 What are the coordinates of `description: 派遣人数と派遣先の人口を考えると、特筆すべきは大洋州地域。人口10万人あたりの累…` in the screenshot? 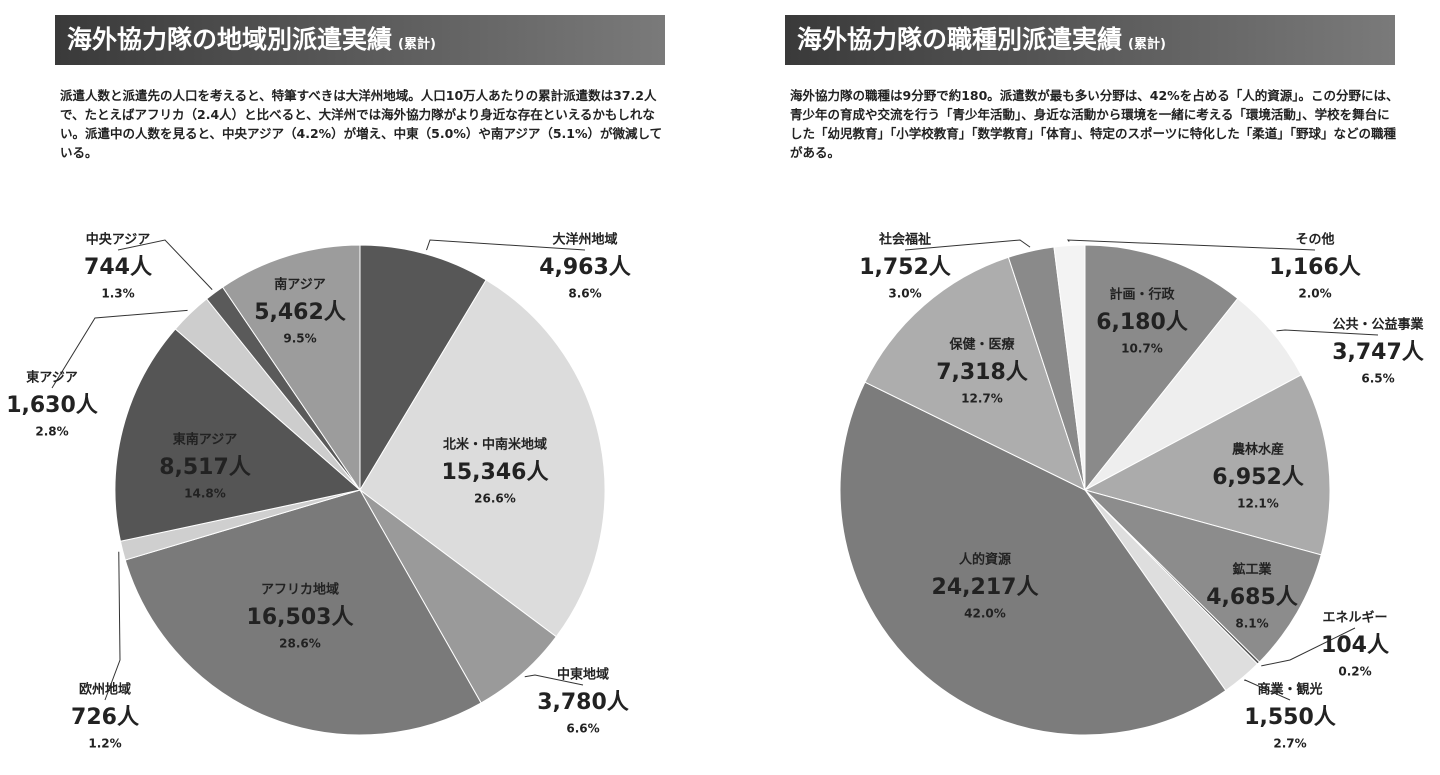 It's located at (361, 124).